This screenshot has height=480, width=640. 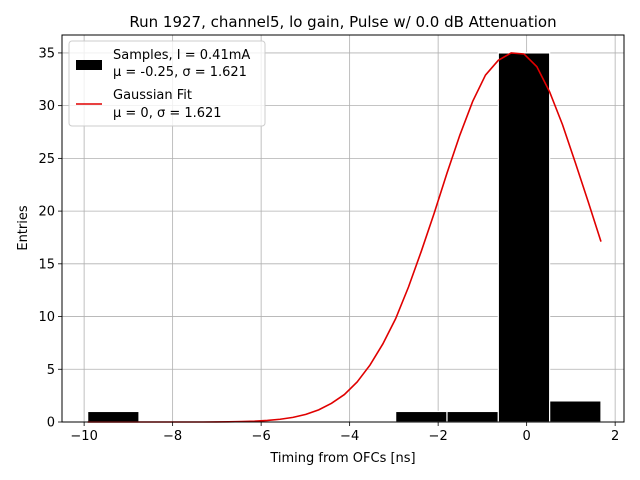 I want to click on x-tick-label: 2, so click(x=615, y=436).